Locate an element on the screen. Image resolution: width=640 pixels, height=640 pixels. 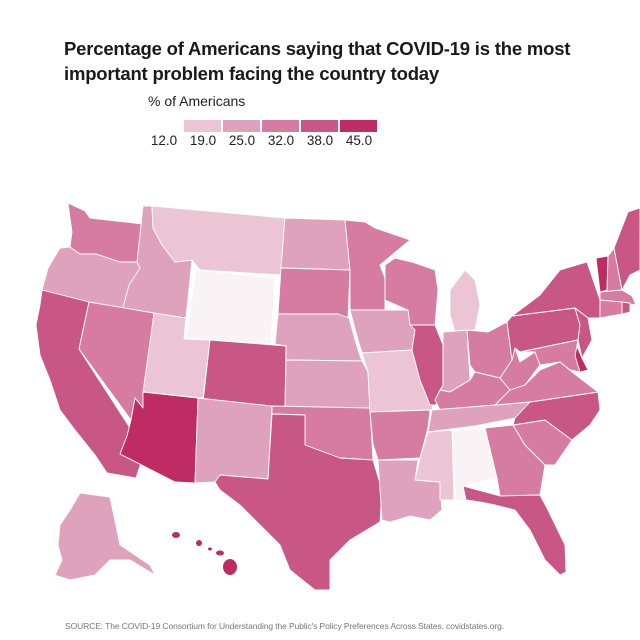
state-IA is located at coordinates (382, 331).